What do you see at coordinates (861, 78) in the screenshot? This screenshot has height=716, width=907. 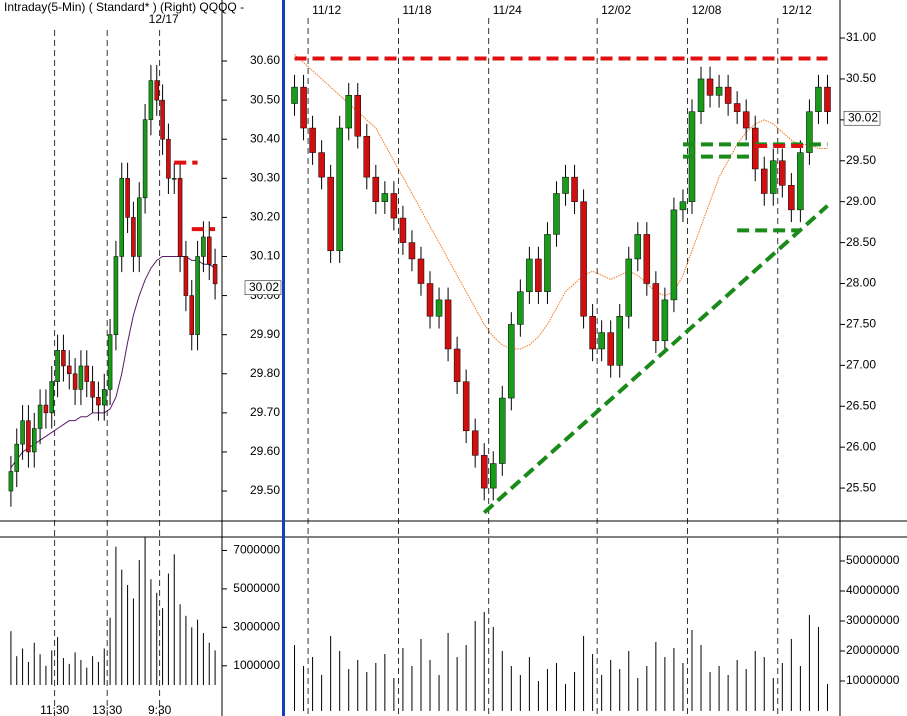 I see `y-tick-label: 30.50` at bounding box center [861, 78].